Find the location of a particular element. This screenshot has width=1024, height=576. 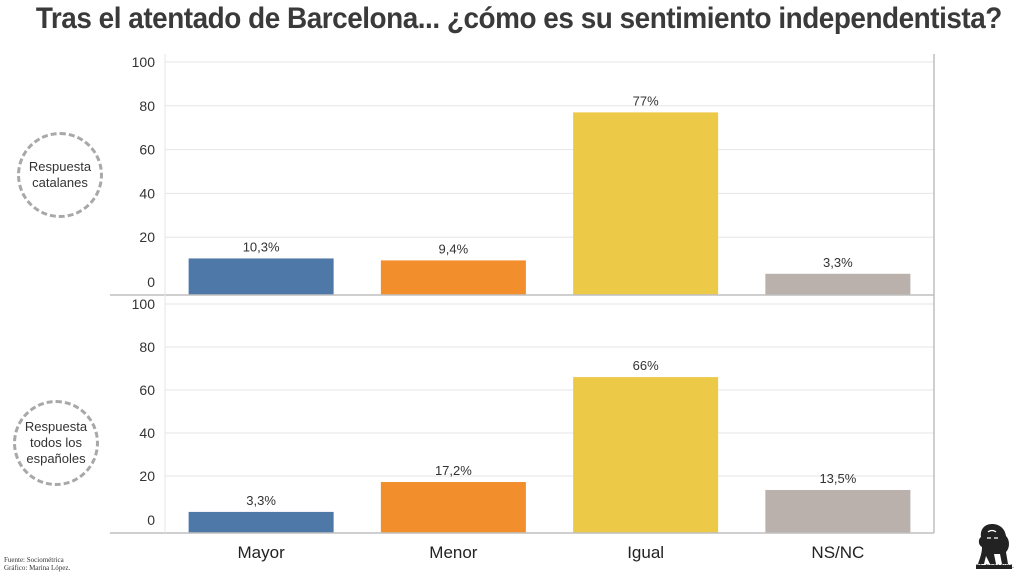

panel-label-espanoles-text: Respuesta todos los españoles is located at coordinates (56, 442).